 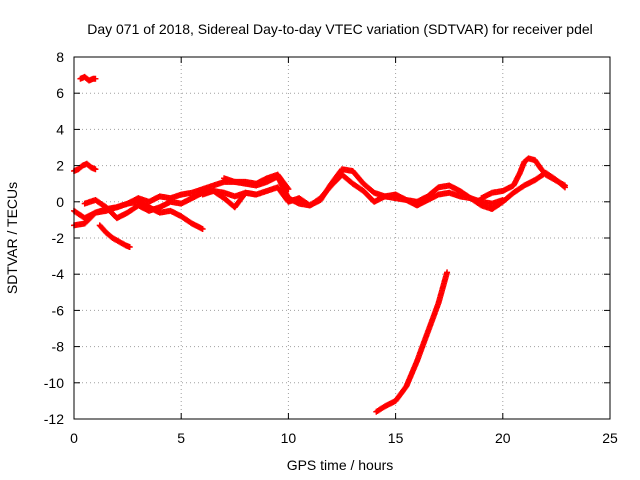 What do you see at coordinates (54, 383) in the screenshot?
I see `y-tick-label: -10` at bounding box center [54, 383].